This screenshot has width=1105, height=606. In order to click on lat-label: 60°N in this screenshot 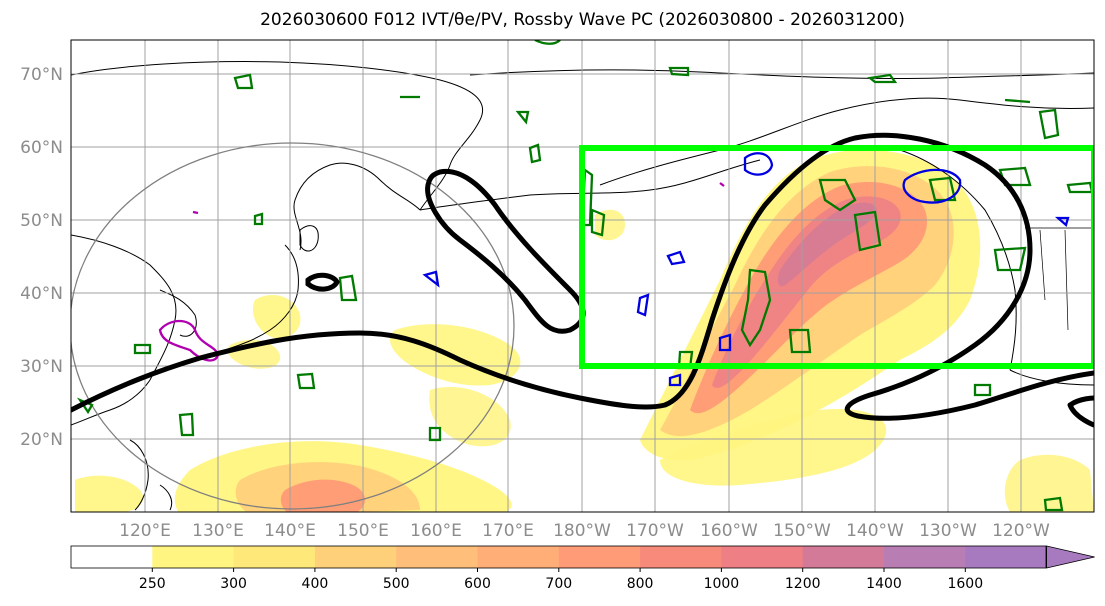, I will do `click(41, 148)`.